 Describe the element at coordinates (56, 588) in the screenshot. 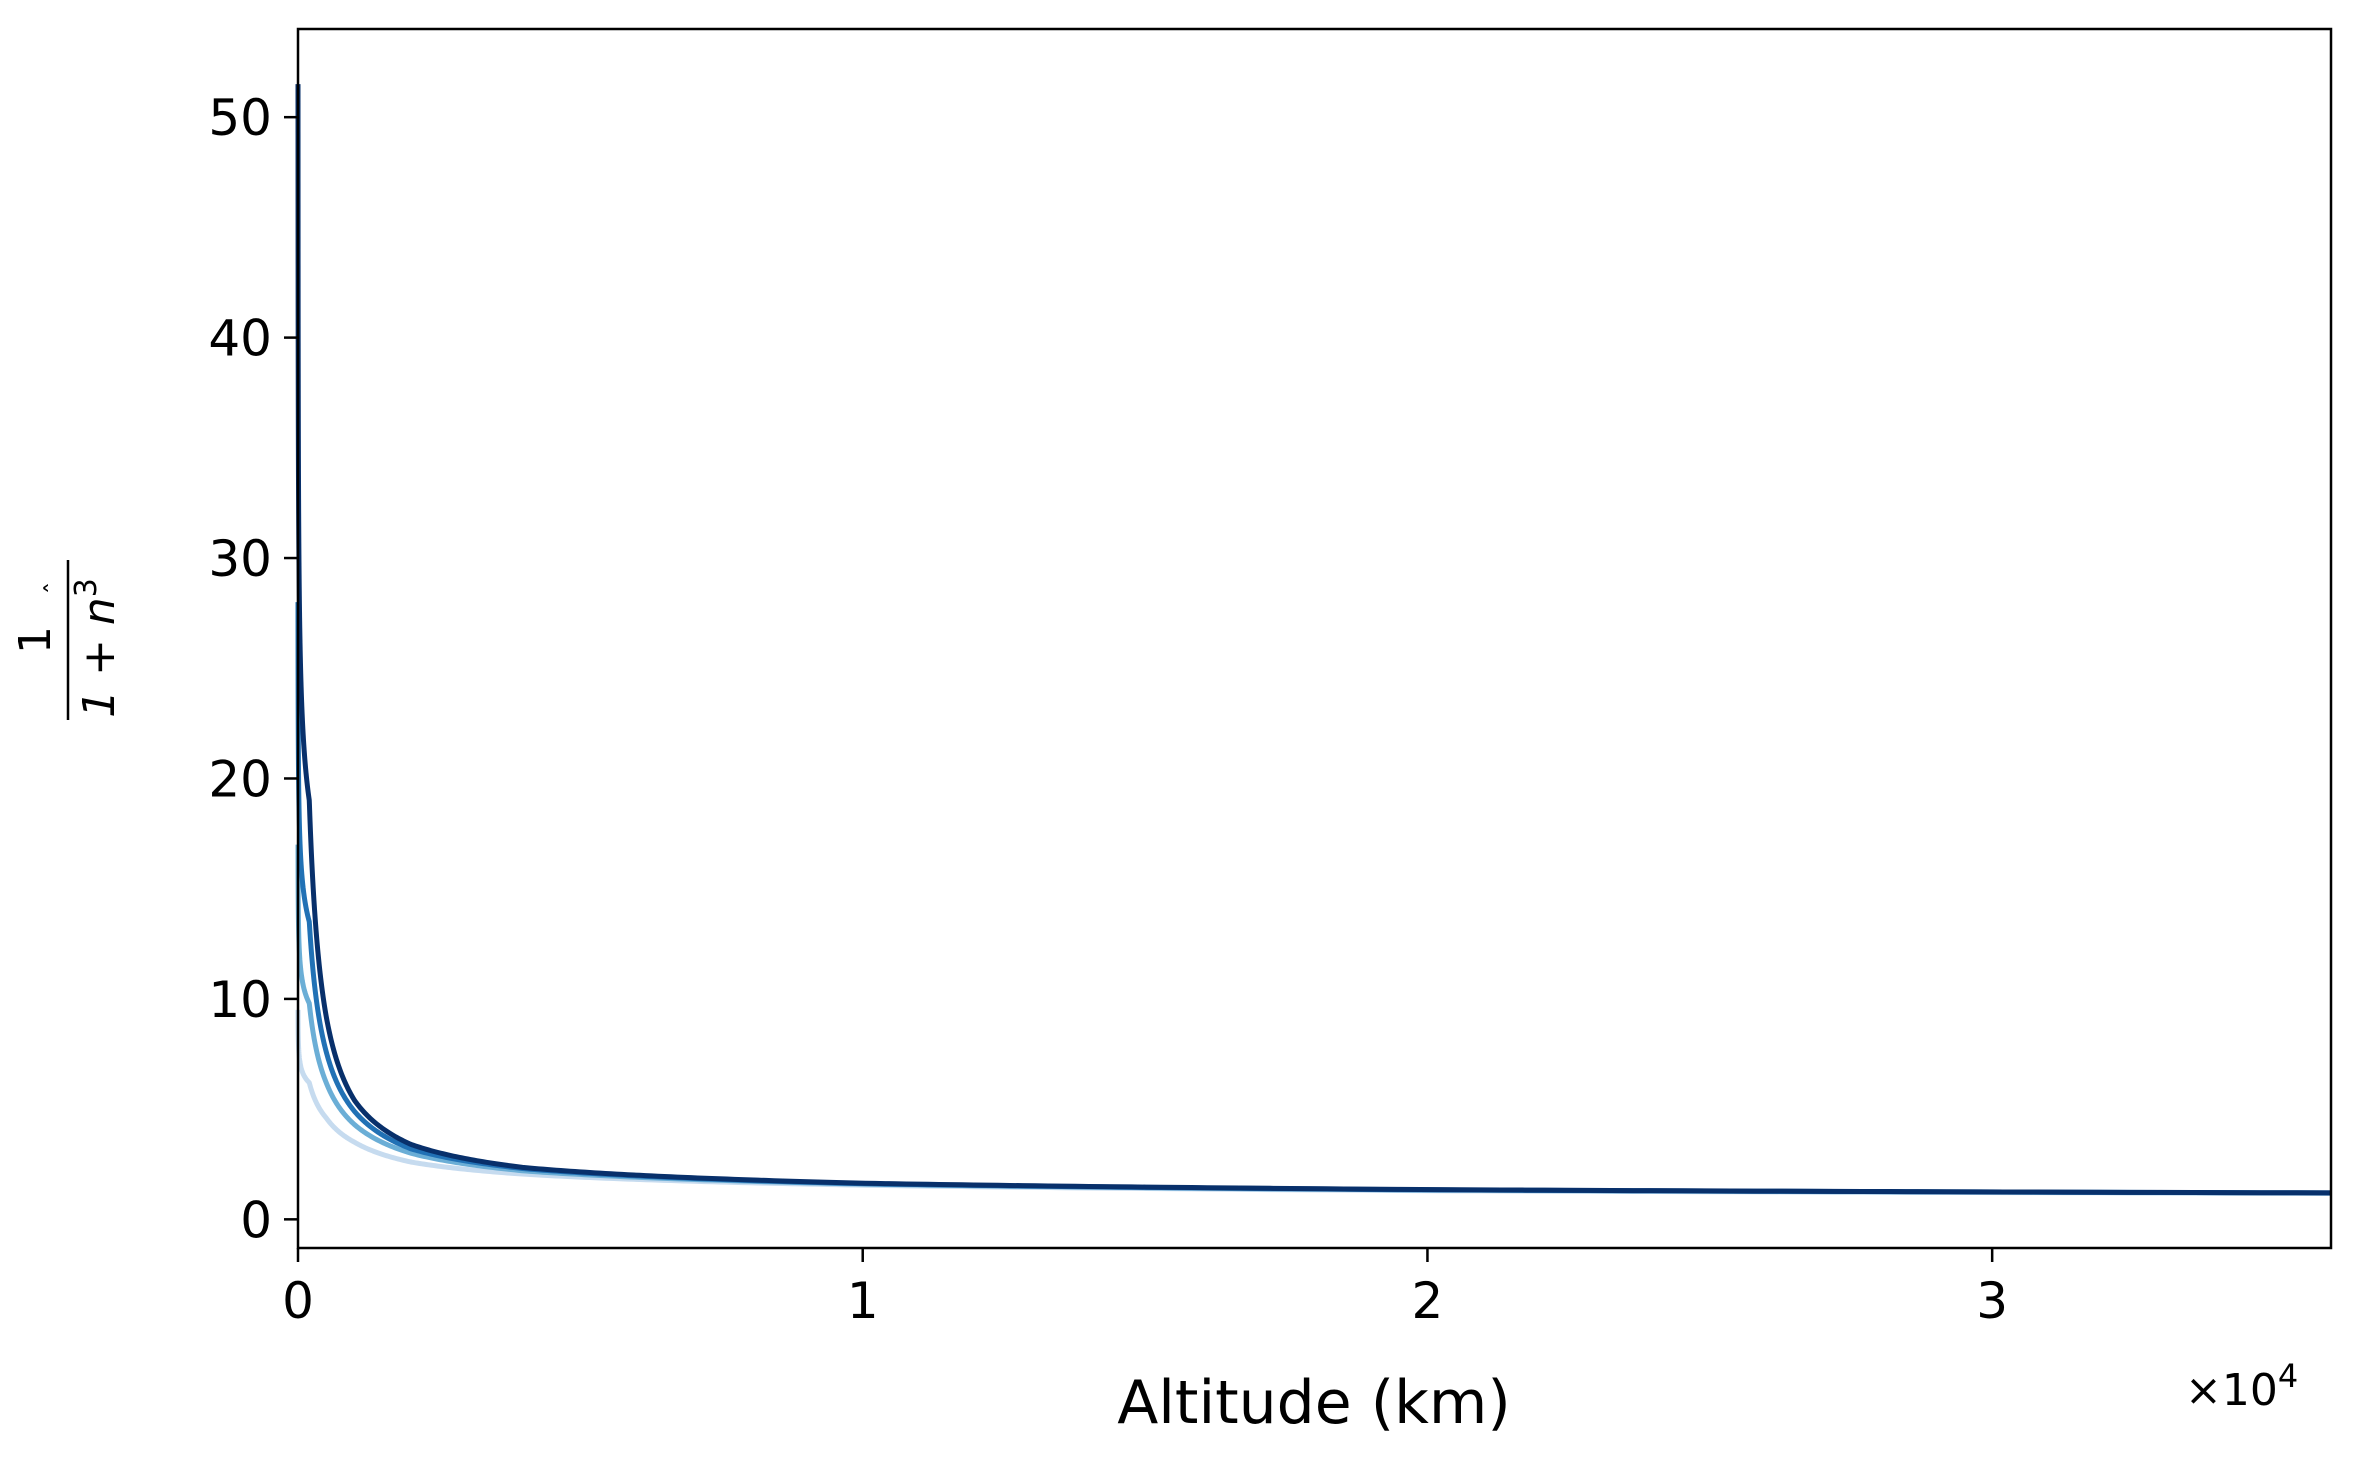

I see `y-label-hat: ˆ` at that location.